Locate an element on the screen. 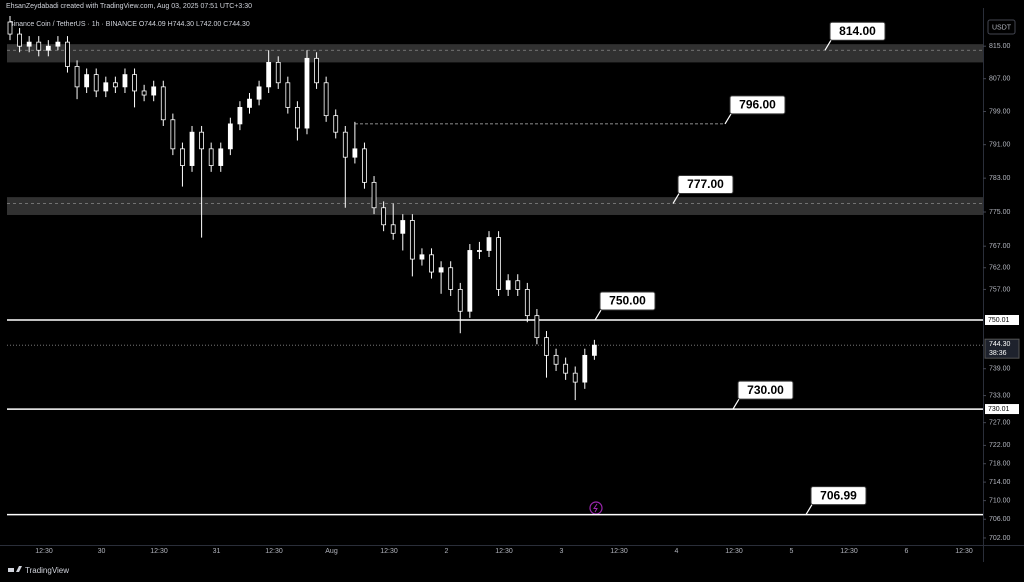 Image resolution: width=1024 pixels, height=582 pixels. y-tick-label: 714.00 is located at coordinates (1000, 482).